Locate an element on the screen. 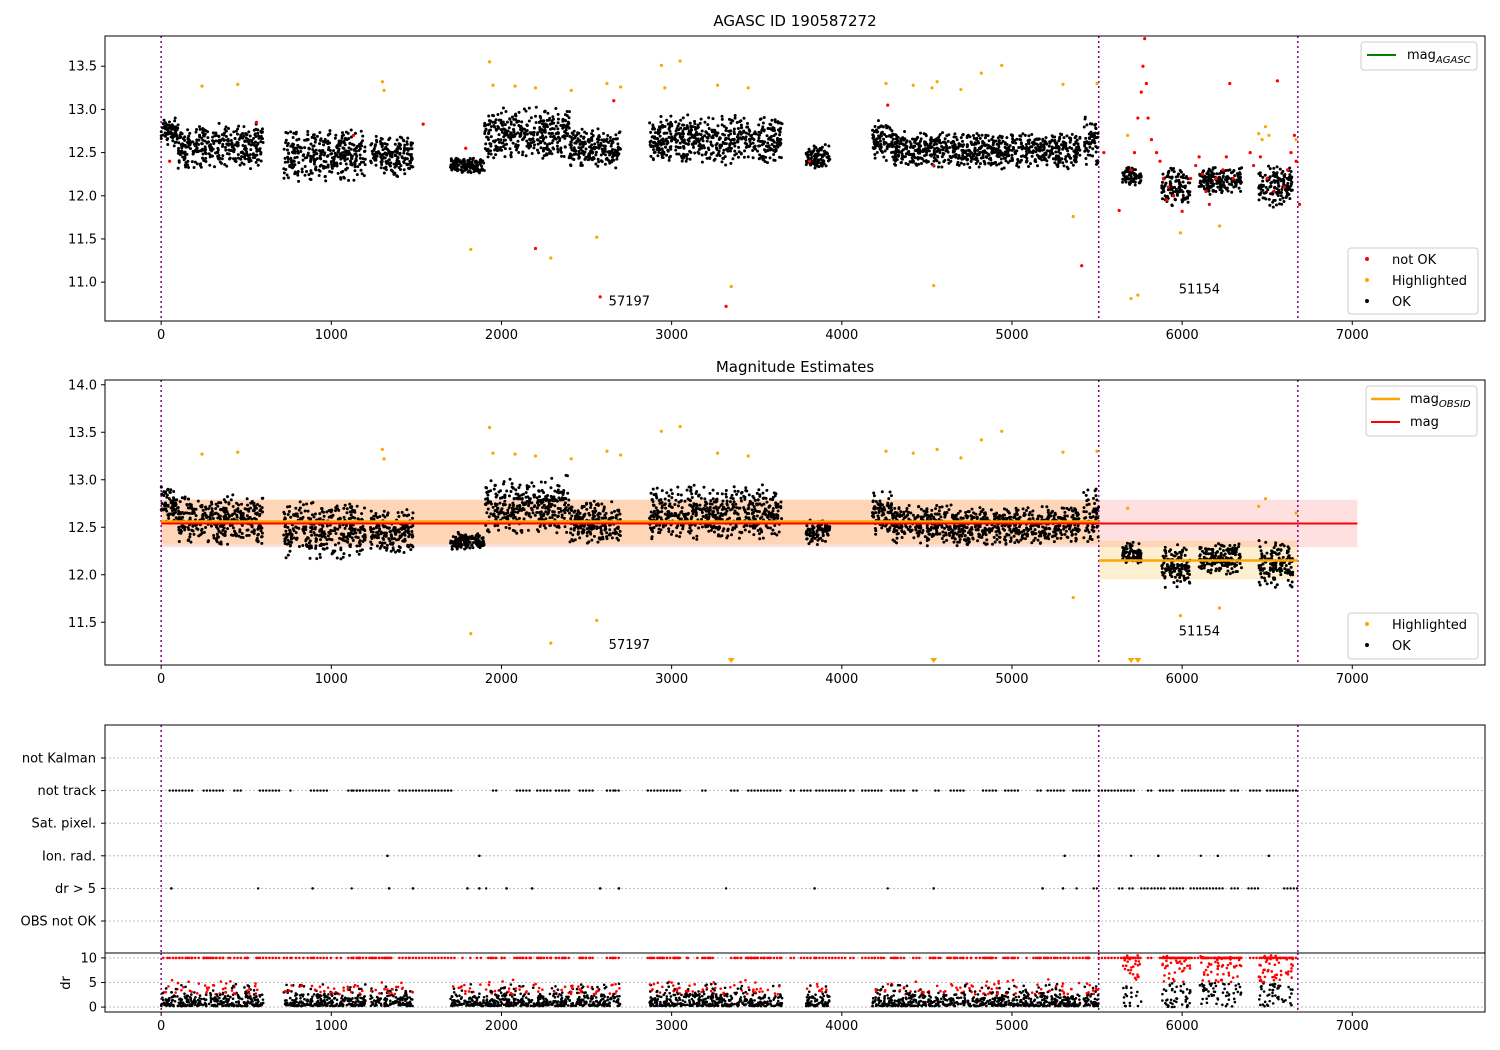 The height and width of the screenshot is (1050, 1500). agasc-legend-marker is located at coordinates (1367, 301).